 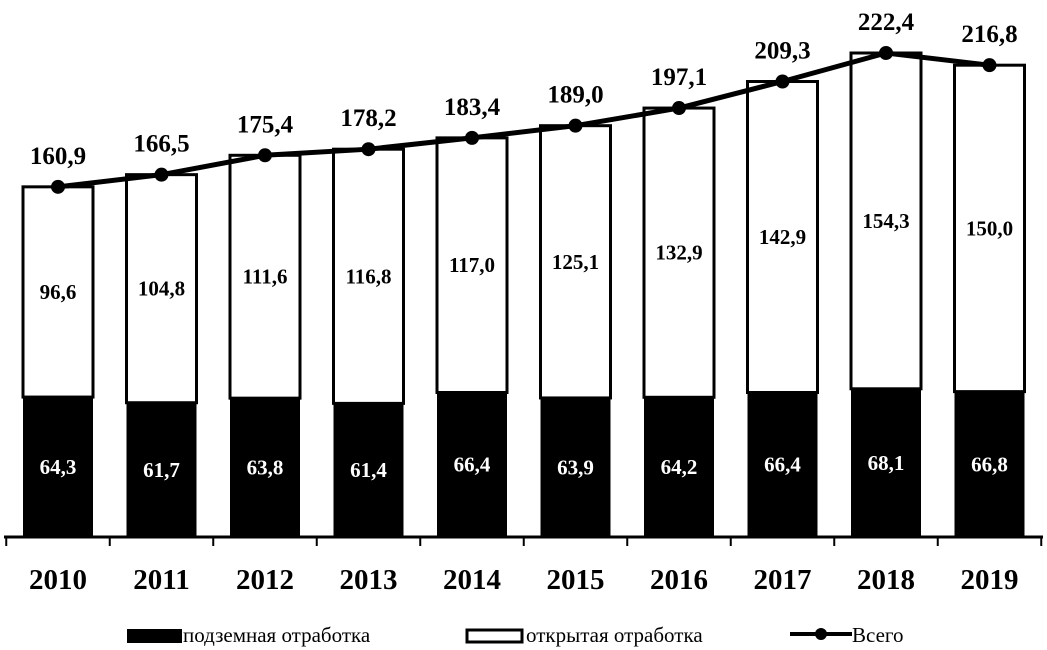 I want to click on x-axis: 2010 2011 2012 2013 2014 2015 2016 2017 2018 2019, so click(x=523, y=565).